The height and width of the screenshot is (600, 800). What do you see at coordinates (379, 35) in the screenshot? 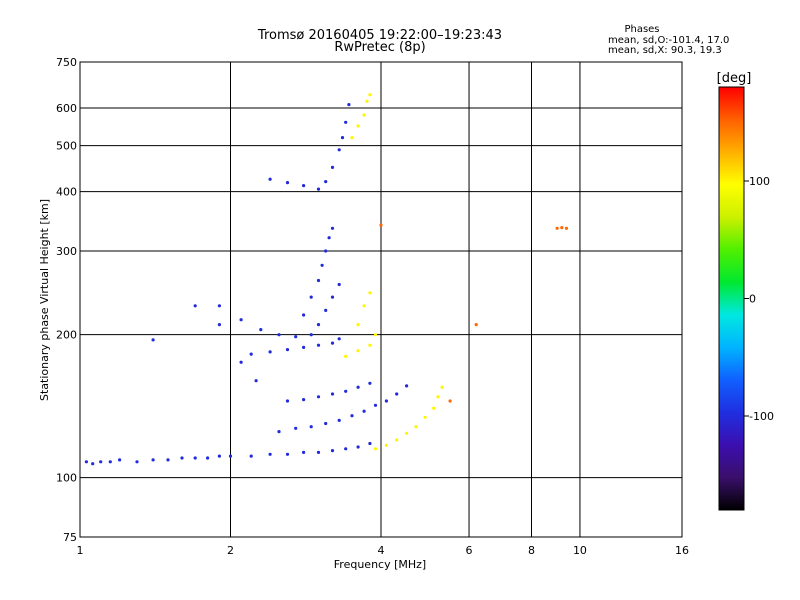
I see `chart-title: Tromsø 20160405 19:22:00–19:23:43` at bounding box center [379, 35].